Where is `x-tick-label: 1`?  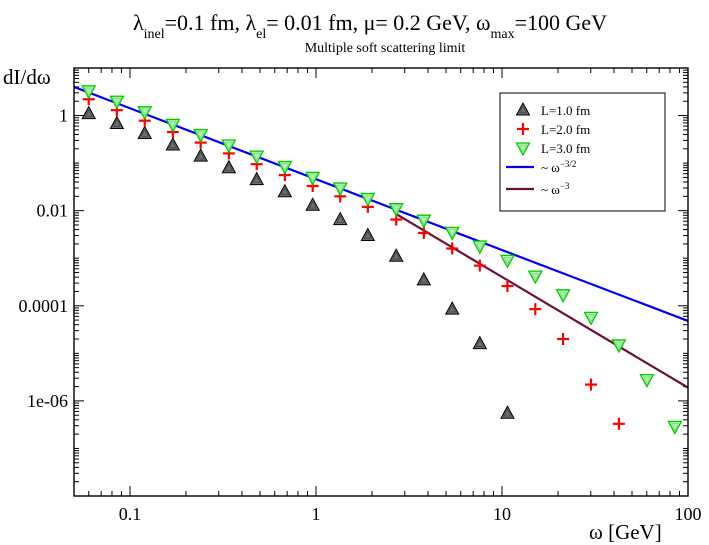 x-tick-label: 1 is located at coordinates (315, 514).